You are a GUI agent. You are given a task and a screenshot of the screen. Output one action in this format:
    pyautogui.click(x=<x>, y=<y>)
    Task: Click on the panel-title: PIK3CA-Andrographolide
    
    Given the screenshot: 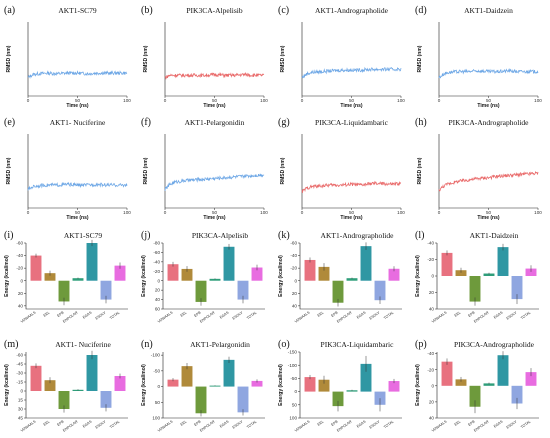 What is the action you would take?
    pyautogui.click(x=489, y=122)
    